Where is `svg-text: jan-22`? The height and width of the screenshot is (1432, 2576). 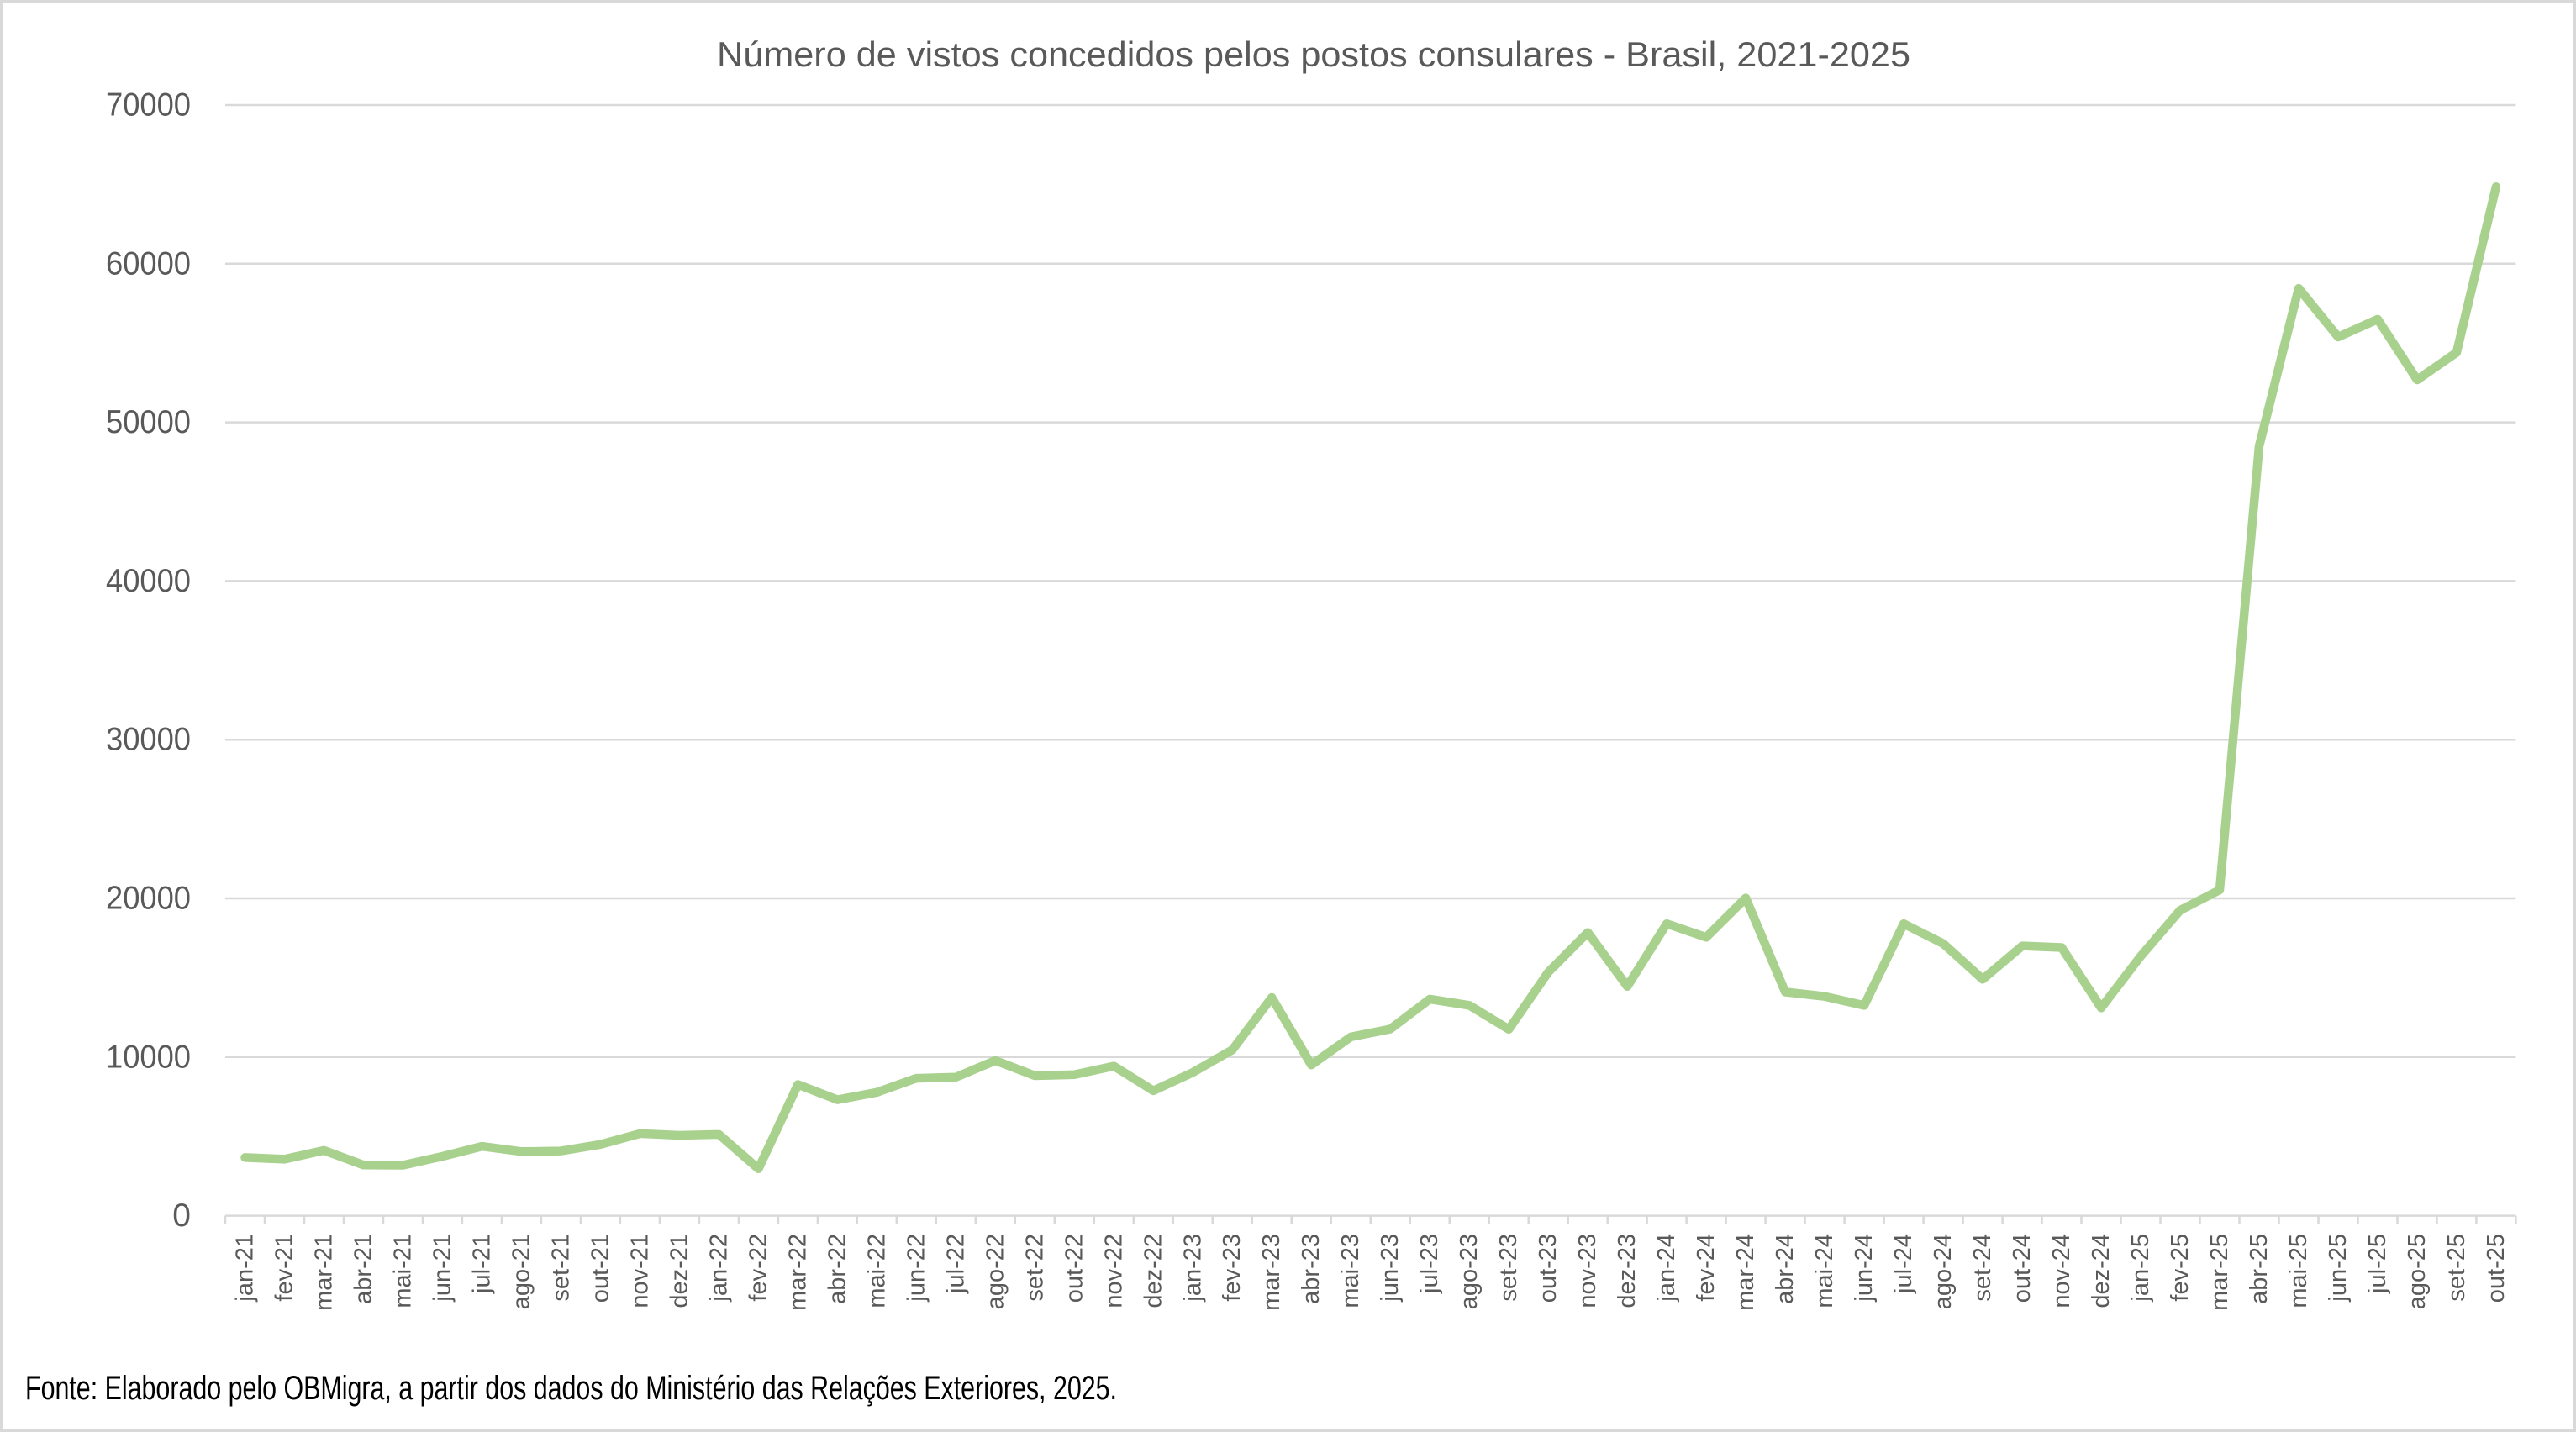 svg-text: jan-22 is located at coordinates (718, 1268).